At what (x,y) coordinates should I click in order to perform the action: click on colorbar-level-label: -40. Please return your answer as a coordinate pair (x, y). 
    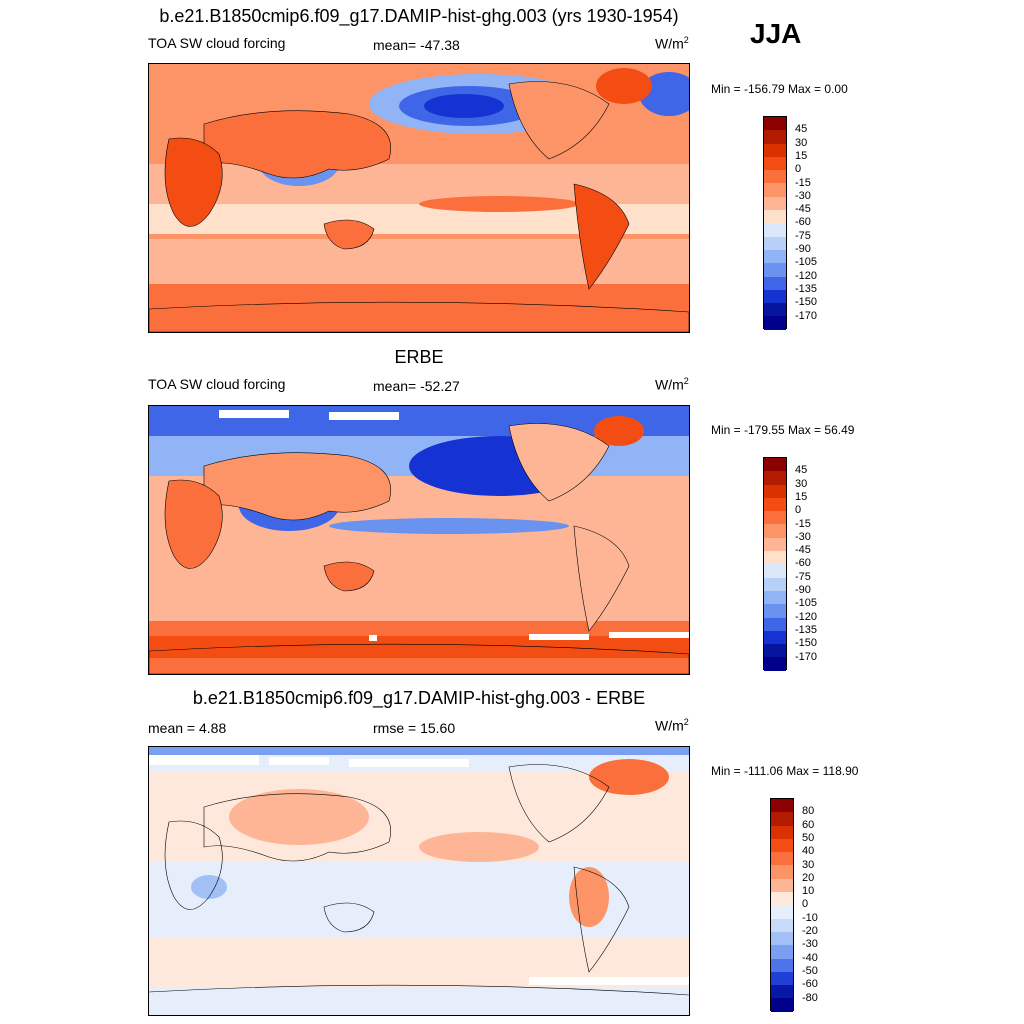
    Looking at the image, I should click on (810, 957).